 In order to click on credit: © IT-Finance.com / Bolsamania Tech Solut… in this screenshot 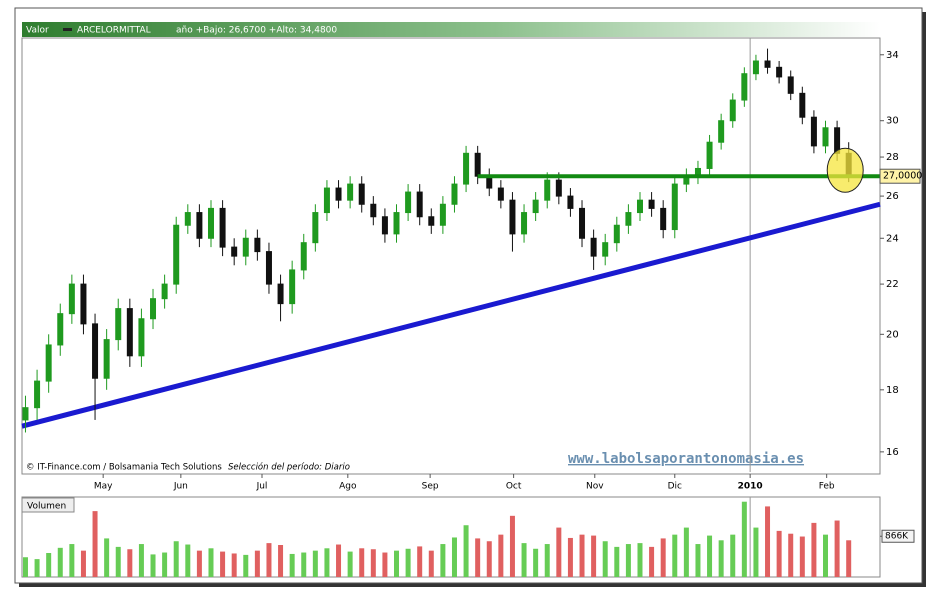, I will do `click(124, 468)`.